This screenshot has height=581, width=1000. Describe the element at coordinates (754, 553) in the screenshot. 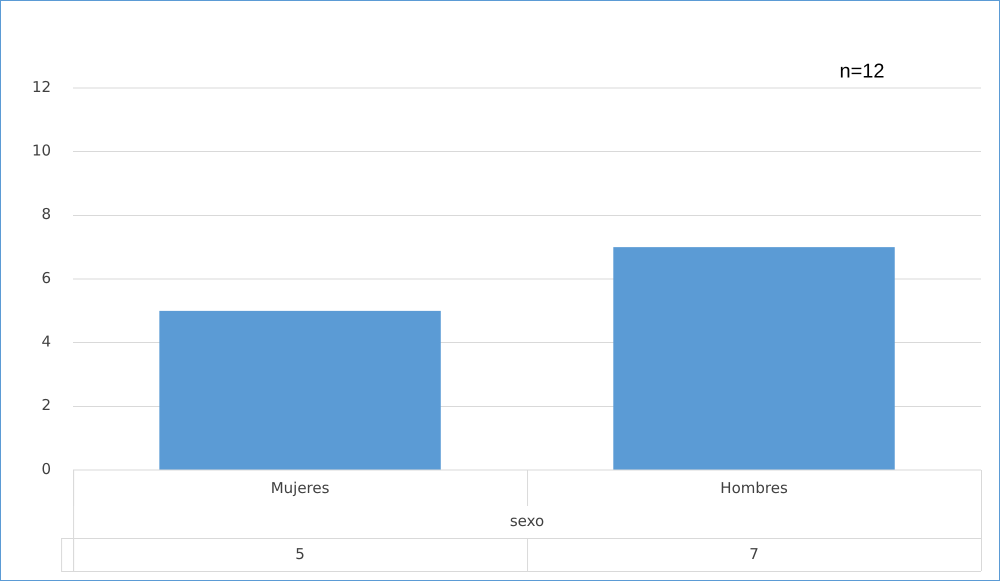

I see `data-label: 7` at that location.